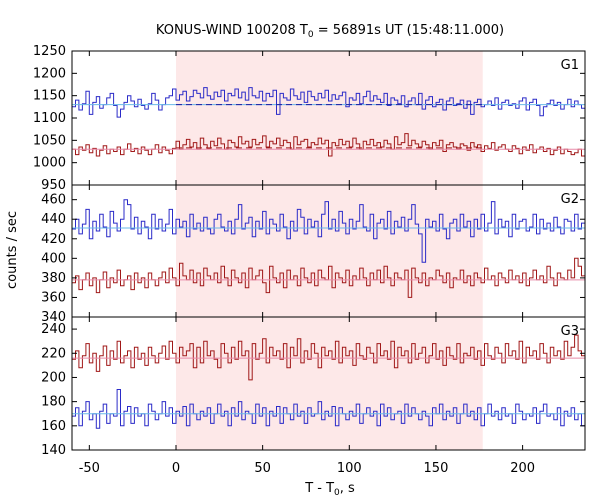 This screenshot has height=500, width=600. What do you see at coordinates (49, 140) in the screenshot?
I see `y-tick-label: 1050` at bounding box center [49, 140].